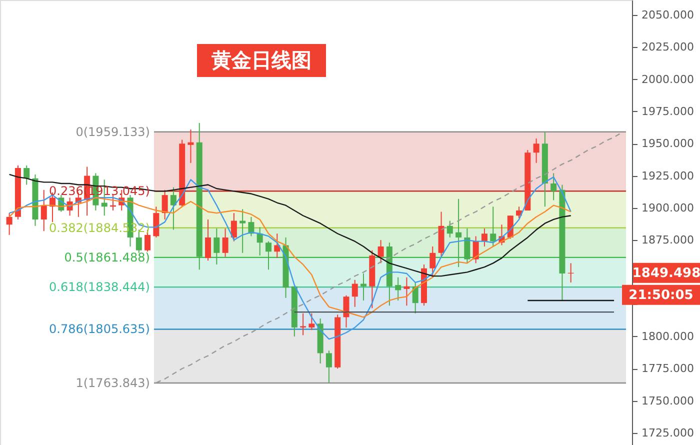  I want to click on ref-line-label: 1(1763.843), so click(113, 383).